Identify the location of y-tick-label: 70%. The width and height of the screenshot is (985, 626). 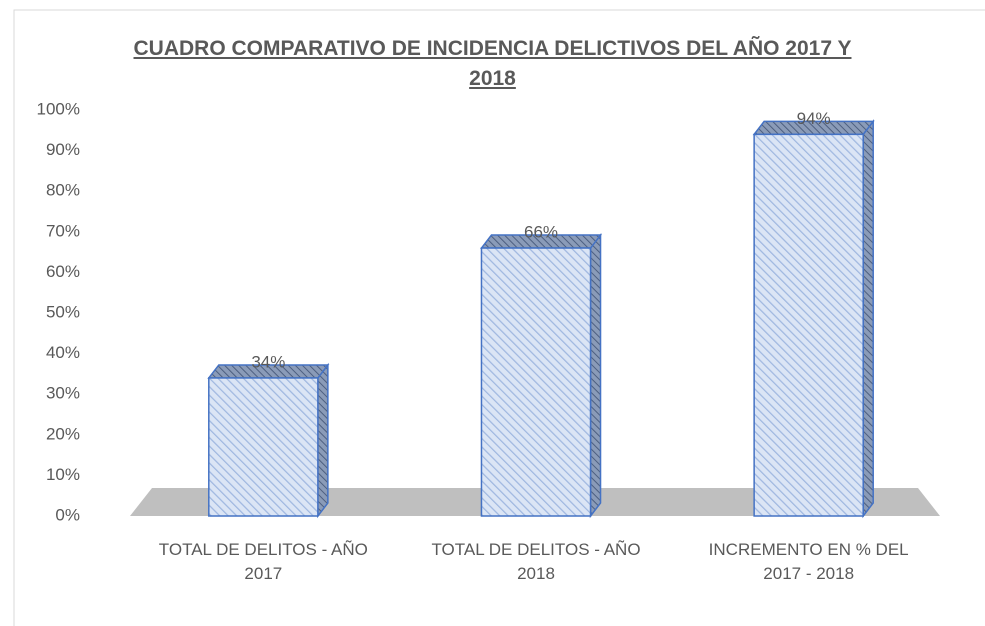
(63, 230).